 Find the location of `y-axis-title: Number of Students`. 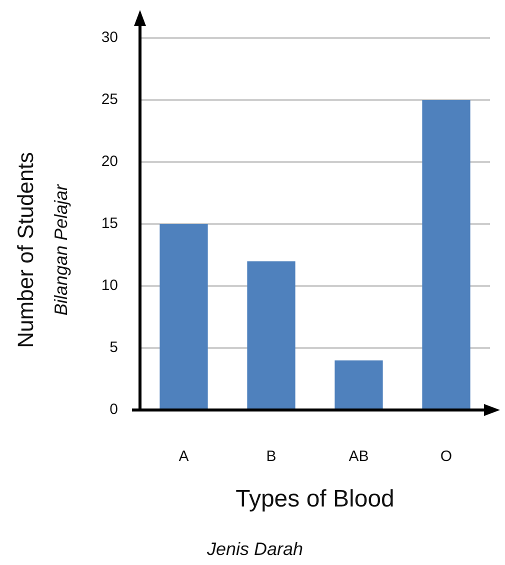

y-axis-title: Number of Students is located at coordinates (25, 250).